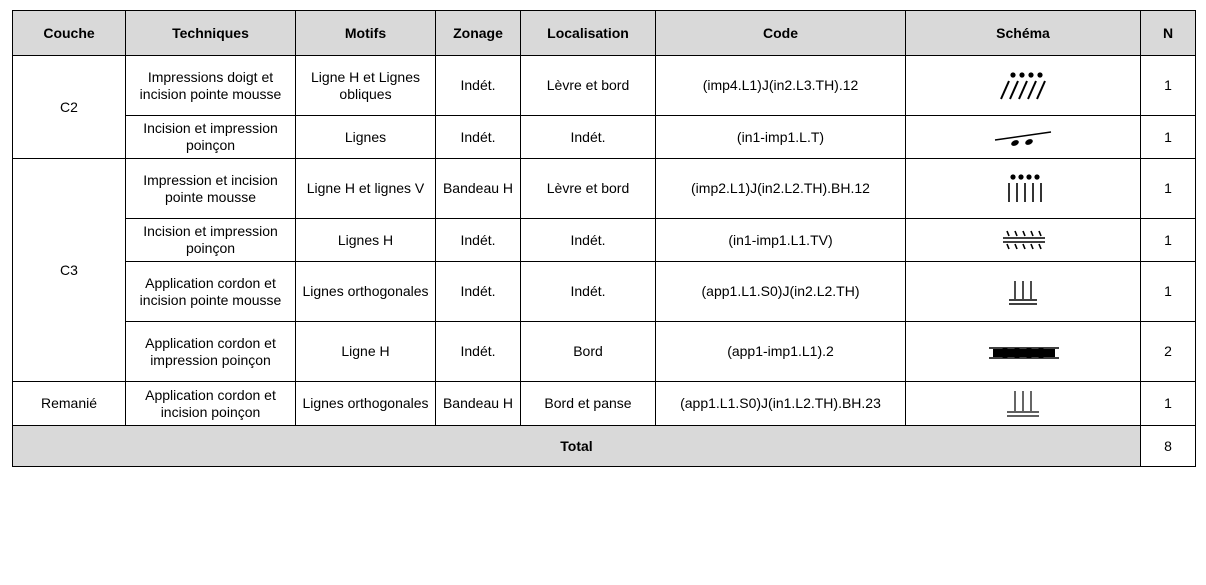 This screenshot has width=1206, height=585. I want to click on motif-cell: Ligne H, so click(365, 351).